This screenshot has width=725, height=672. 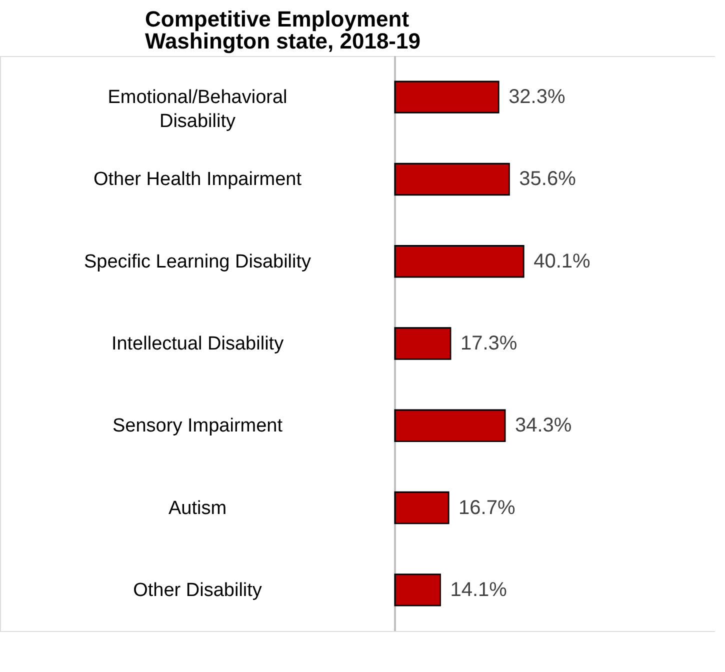 I want to click on y-tick-label: Intellectual Disability, so click(x=197, y=344).